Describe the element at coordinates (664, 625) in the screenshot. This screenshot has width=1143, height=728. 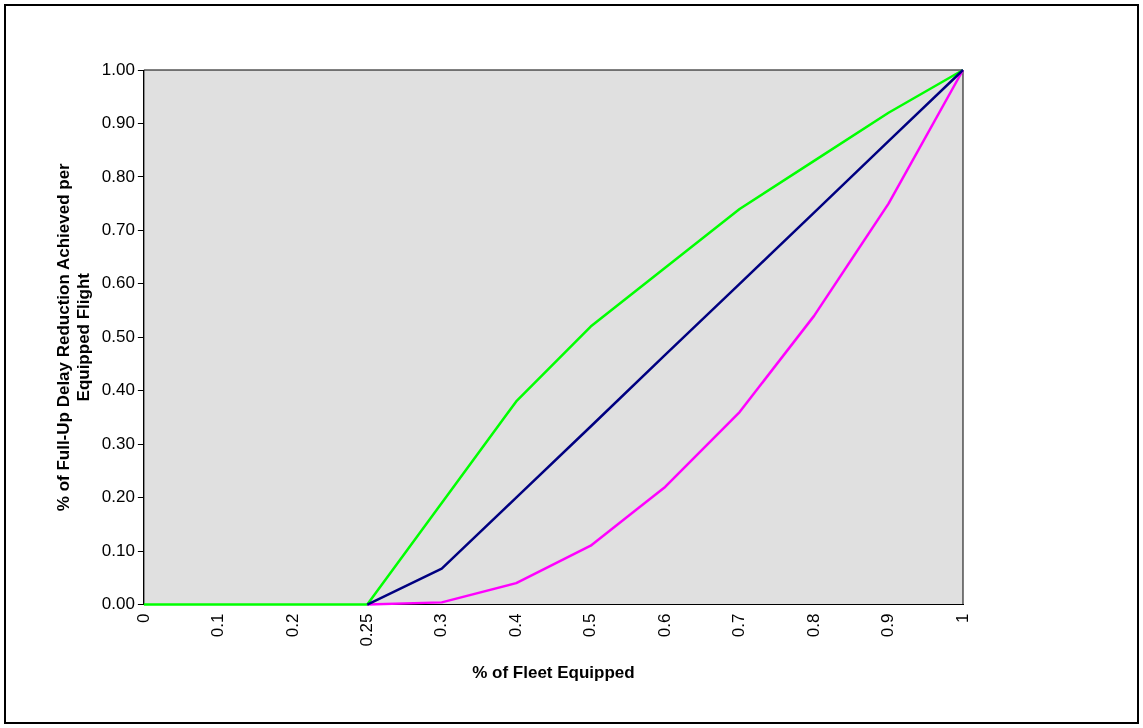
I see `x-tick-label: 0.6` at that location.